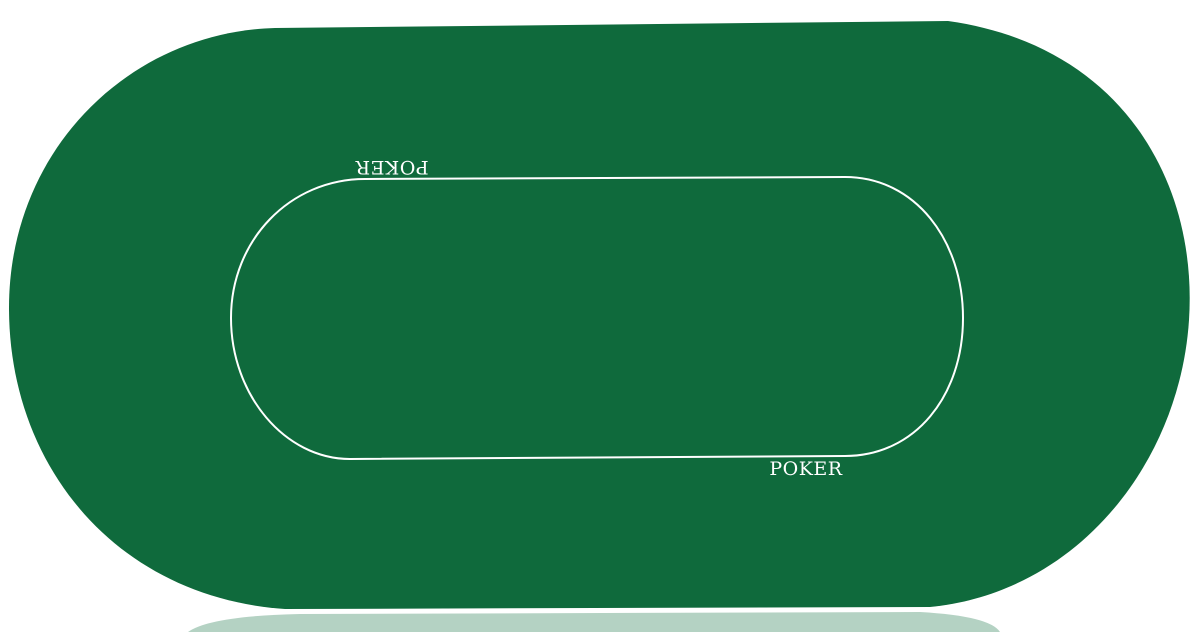 This screenshot has height=632, width=1201. Describe the element at coordinates (594, 622) in the screenshot. I see `table-reflection` at that location.